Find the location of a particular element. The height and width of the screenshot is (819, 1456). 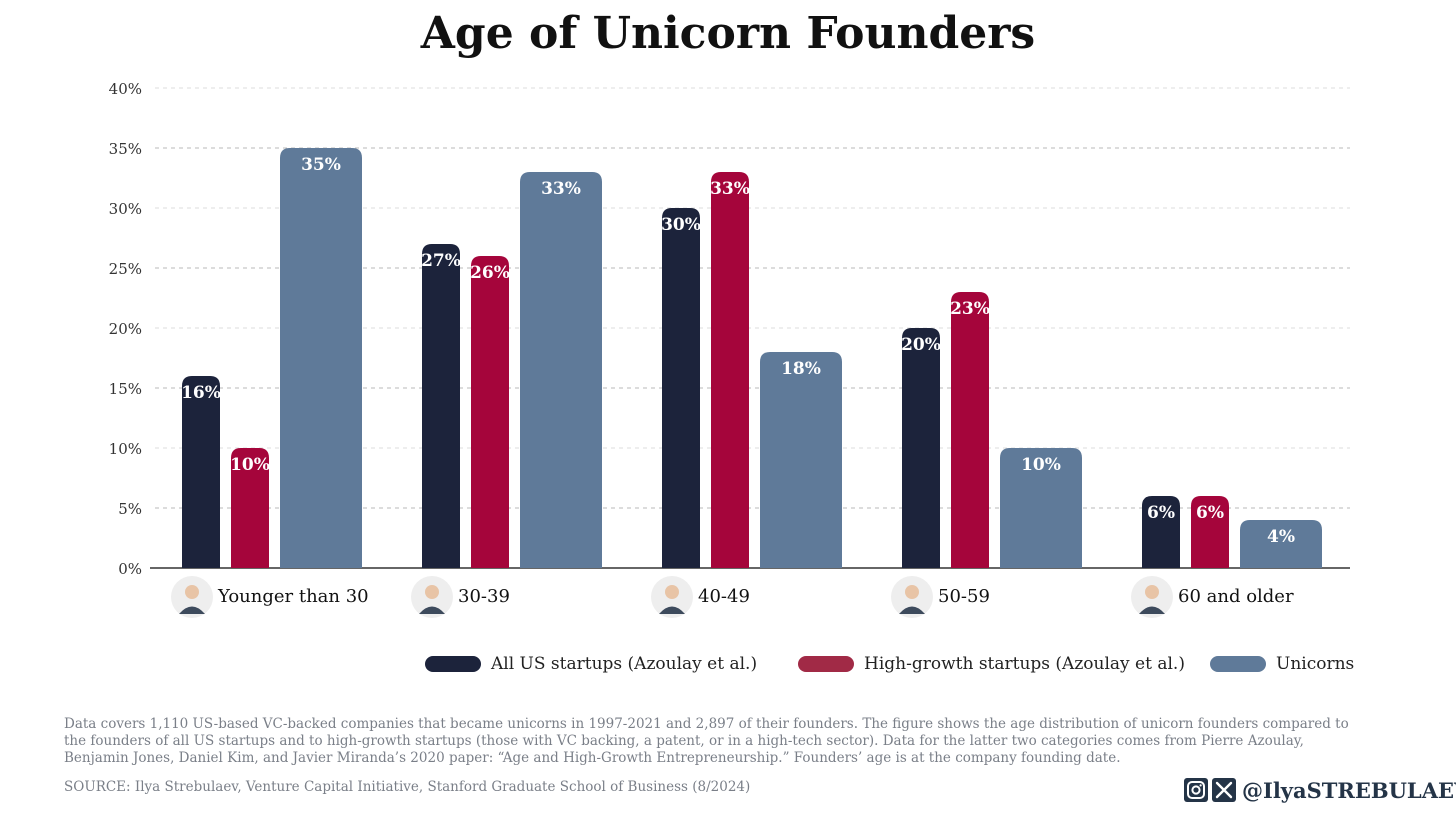

bar-value-label: 18% is located at coordinates (801, 369).